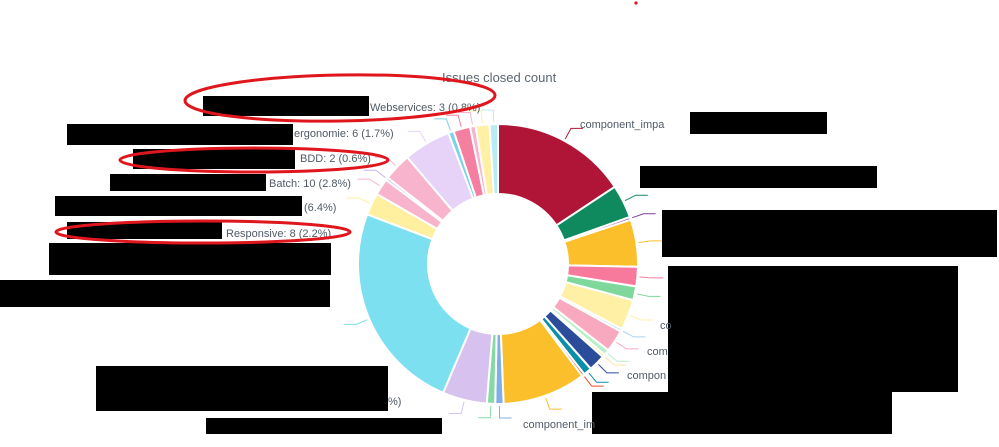 The height and width of the screenshot is (447, 999). Describe the element at coordinates (646, 376) in the screenshot. I see `label-compon: compon` at that location.